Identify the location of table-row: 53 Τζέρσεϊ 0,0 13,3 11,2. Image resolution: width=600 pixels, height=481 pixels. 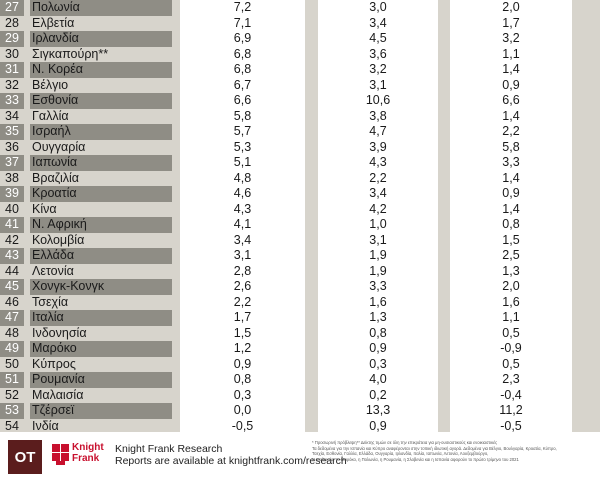
(300, 411).